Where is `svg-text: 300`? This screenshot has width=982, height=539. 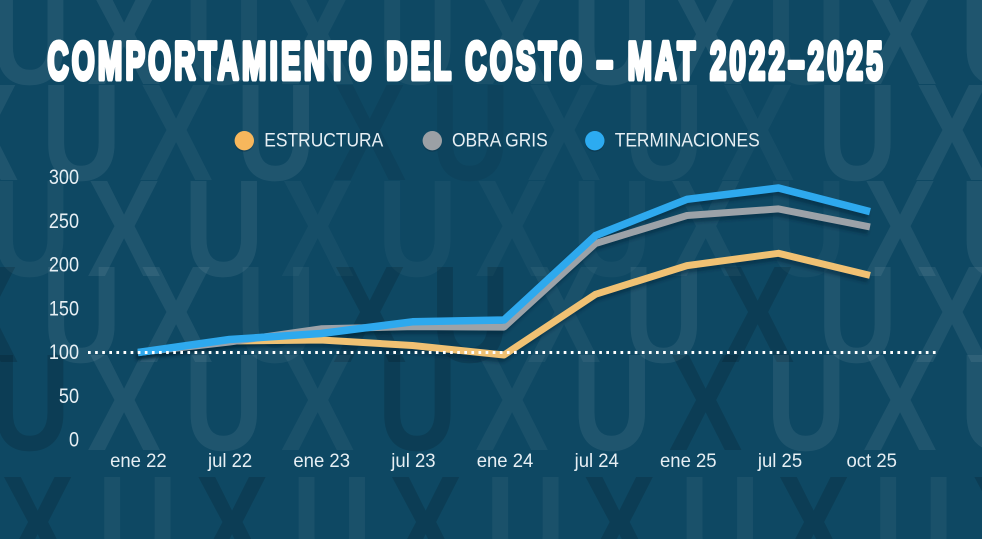
svg-text: 300 is located at coordinates (64, 178).